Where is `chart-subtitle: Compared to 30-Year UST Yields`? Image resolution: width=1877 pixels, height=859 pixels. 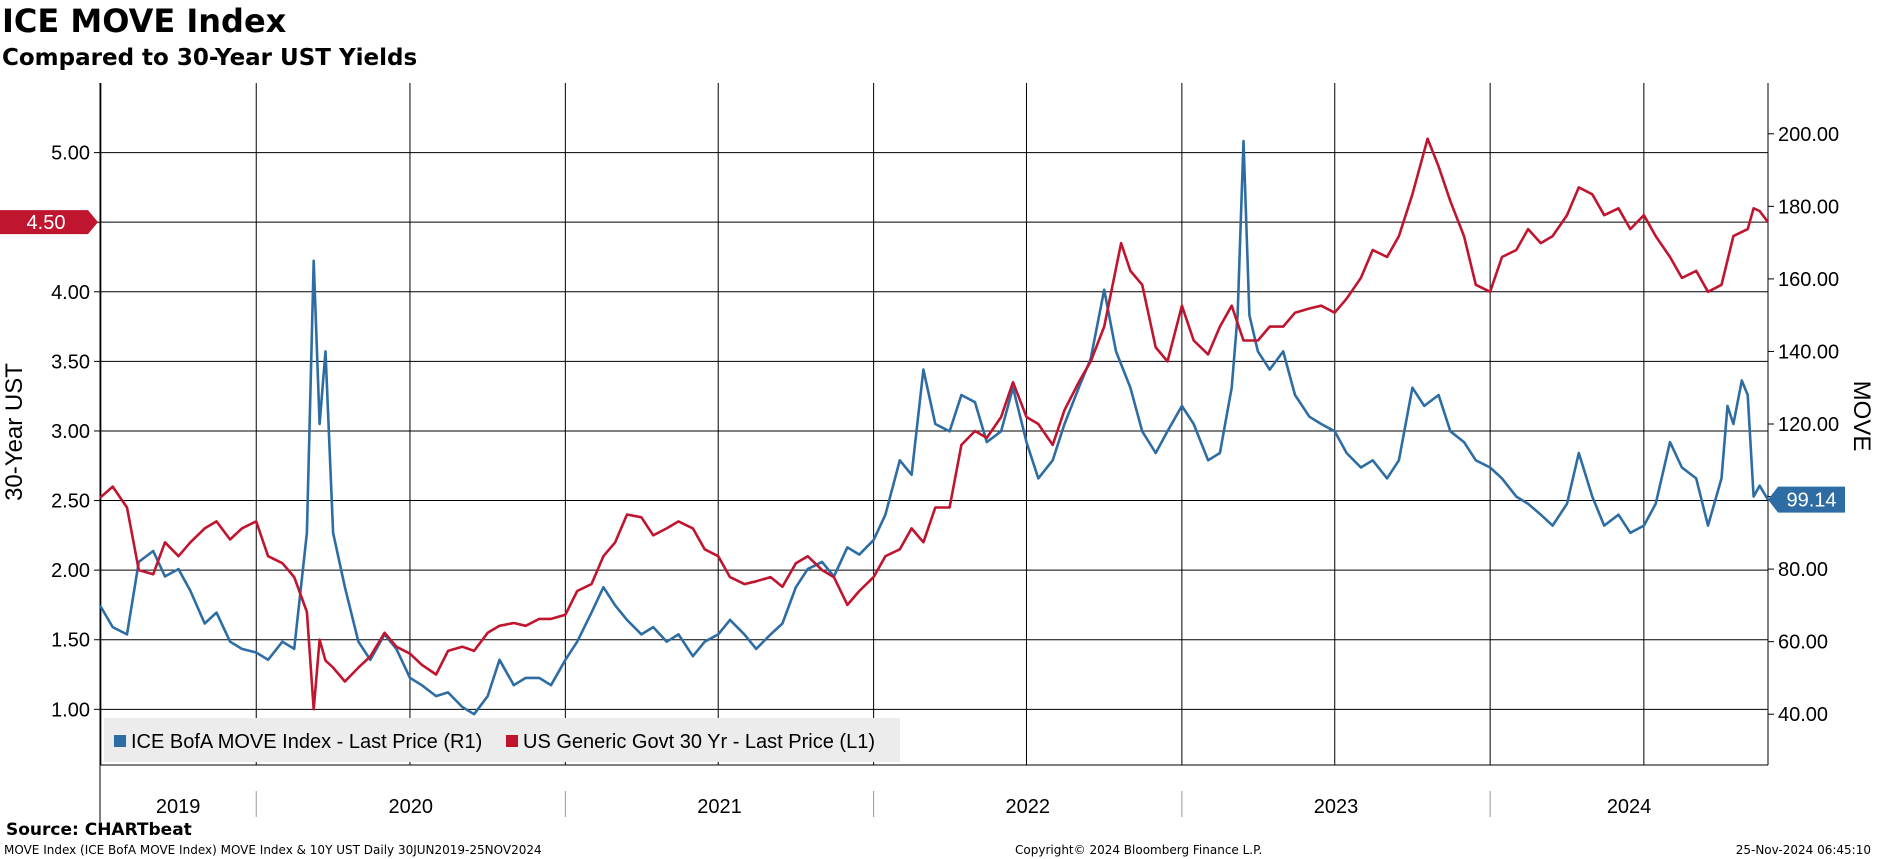
chart-subtitle: Compared to 30-Year UST Yields is located at coordinates (210, 58).